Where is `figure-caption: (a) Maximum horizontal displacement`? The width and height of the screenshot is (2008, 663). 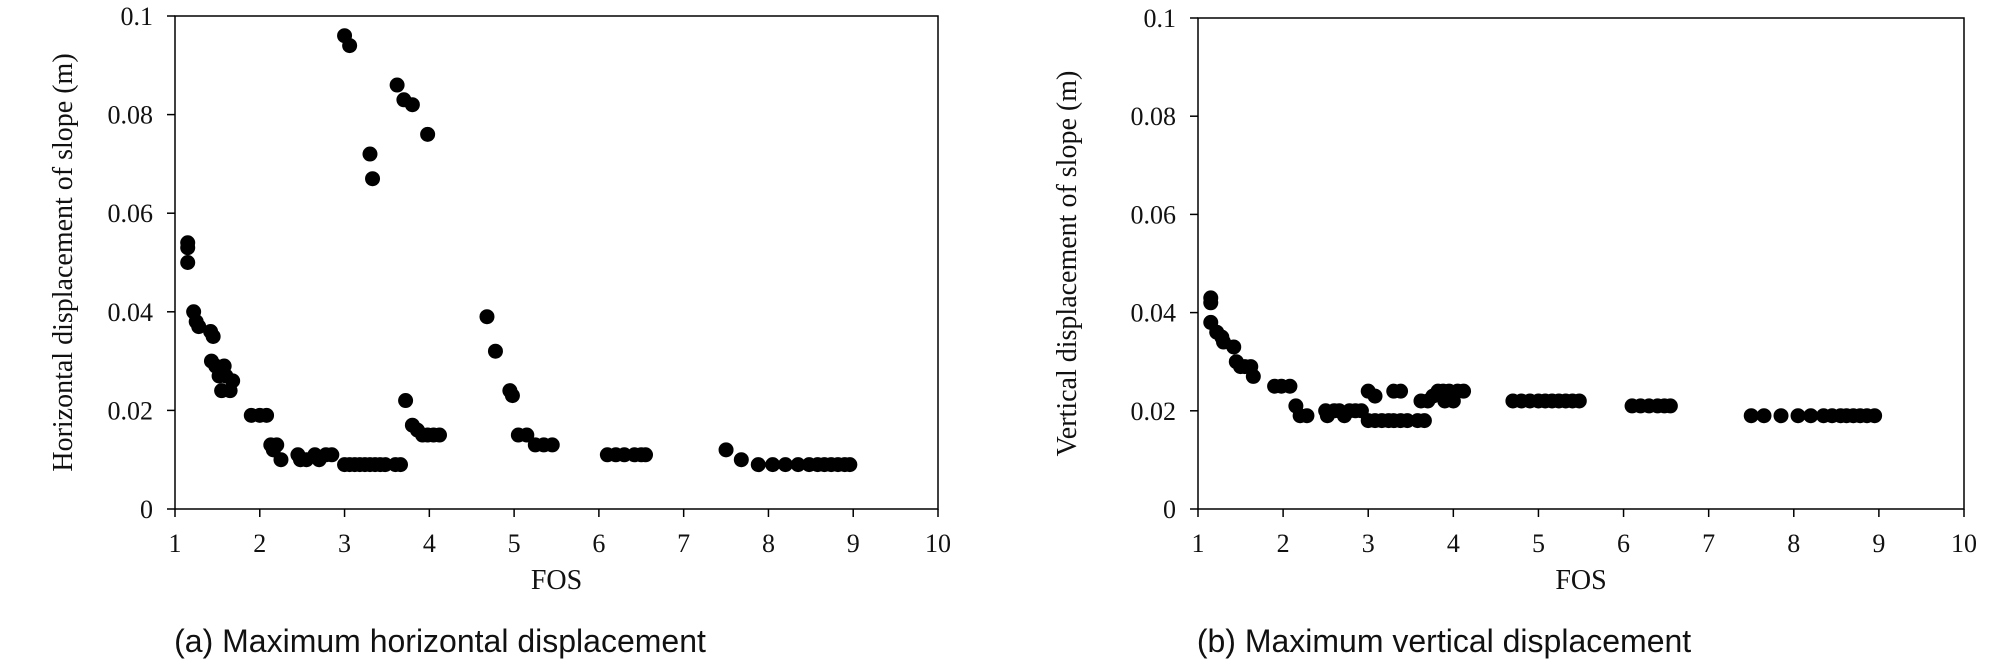 figure-caption: (a) Maximum horizontal displacement is located at coordinates (440, 641).